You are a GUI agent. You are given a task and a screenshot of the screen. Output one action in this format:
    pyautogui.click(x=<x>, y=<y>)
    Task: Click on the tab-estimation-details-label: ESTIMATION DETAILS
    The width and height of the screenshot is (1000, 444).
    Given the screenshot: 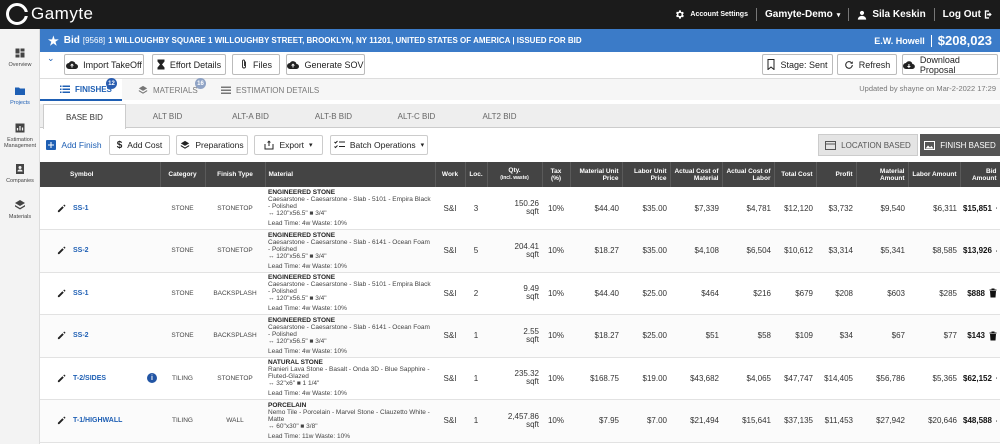 What is the action you would take?
    pyautogui.click(x=278, y=90)
    